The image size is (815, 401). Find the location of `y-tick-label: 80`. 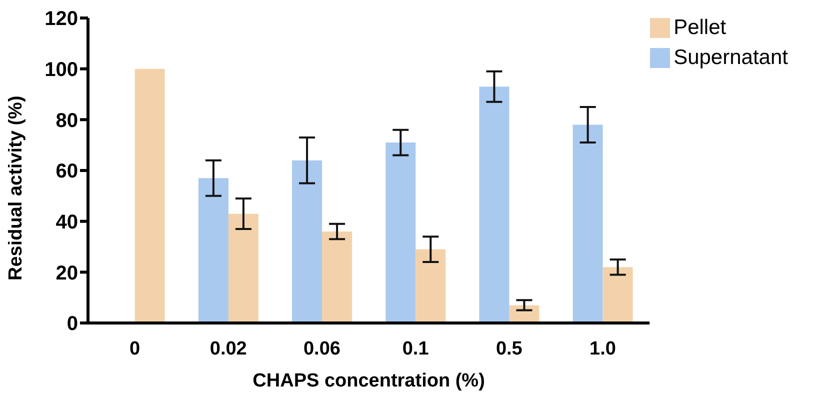

y-tick-label: 80 is located at coordinates (67, 121).